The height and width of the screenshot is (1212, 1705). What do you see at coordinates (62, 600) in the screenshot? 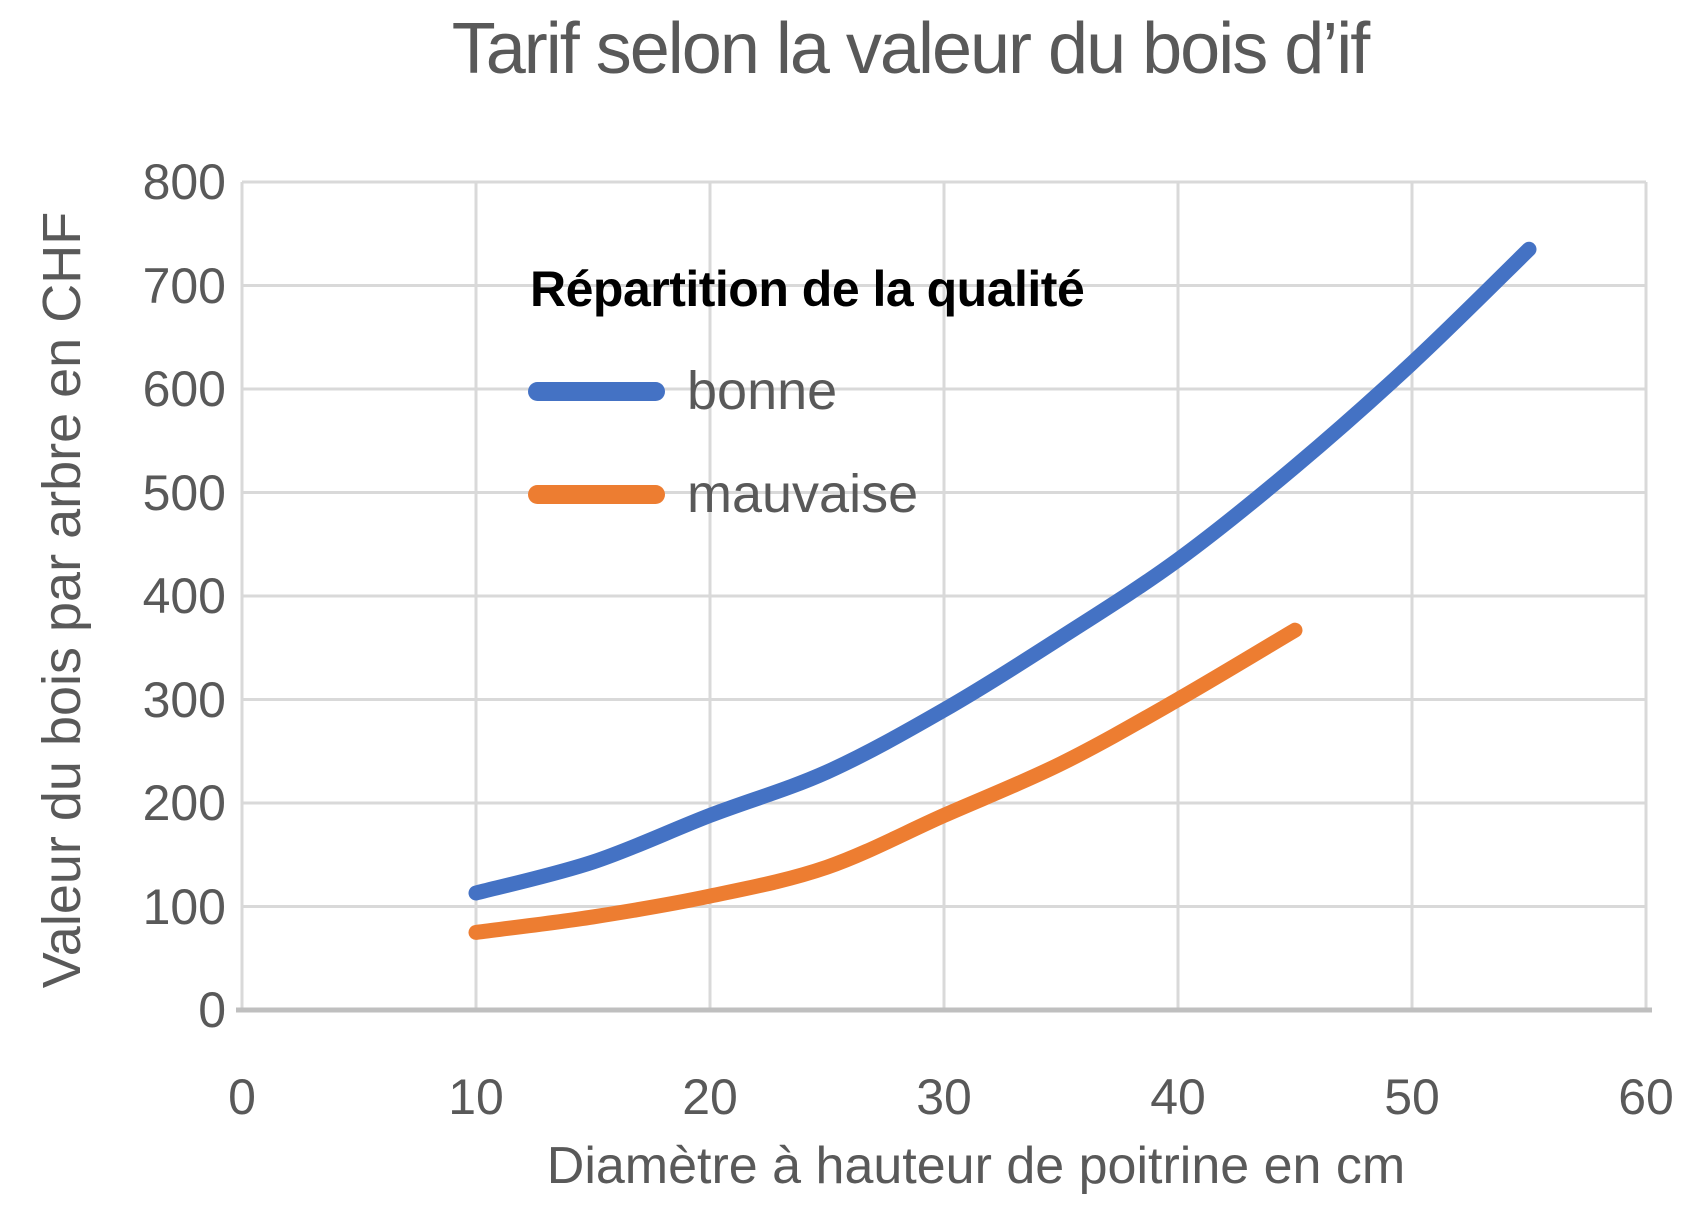
I see `y-axis-title: Valeur du bois par arbre en CHF` at bounding box center [62, 600].